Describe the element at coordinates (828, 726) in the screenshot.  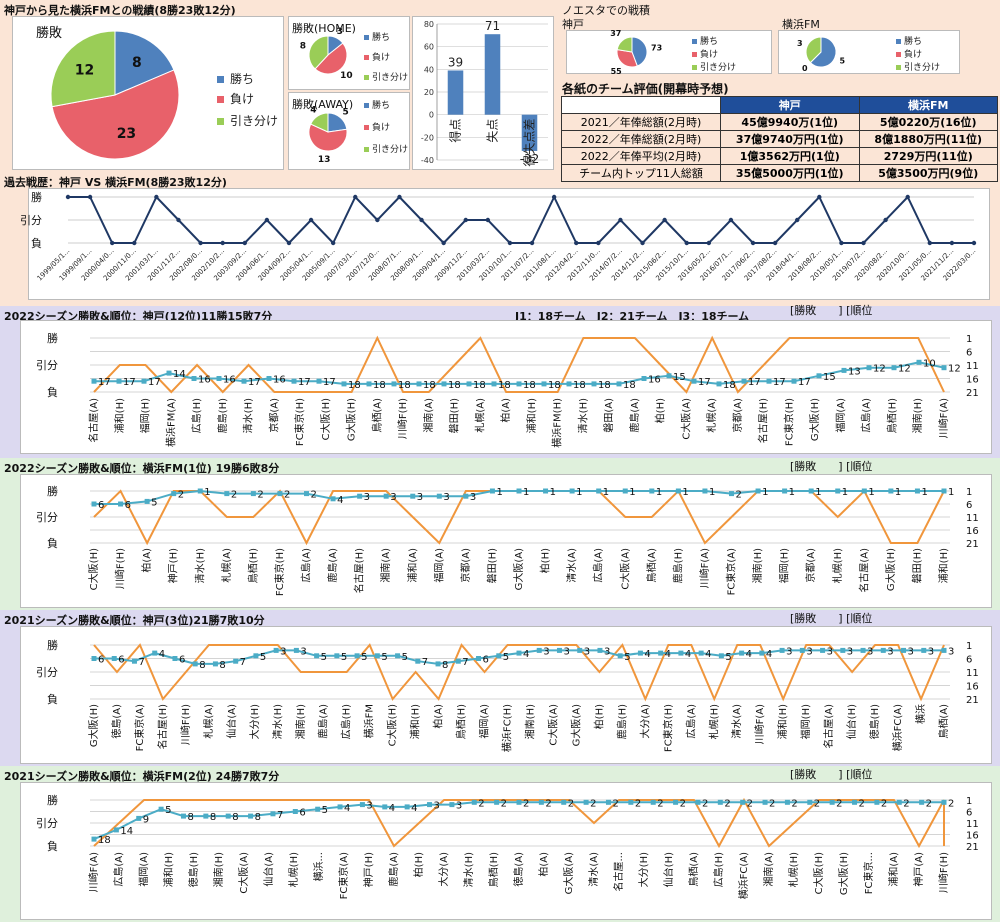
I see `x-tick-label: 名古屋(A)` at that location.